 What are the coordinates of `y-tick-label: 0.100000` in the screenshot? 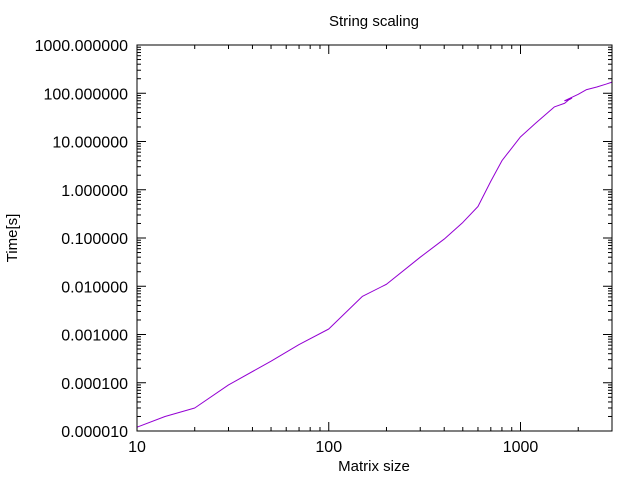 It's located at (94, 239).